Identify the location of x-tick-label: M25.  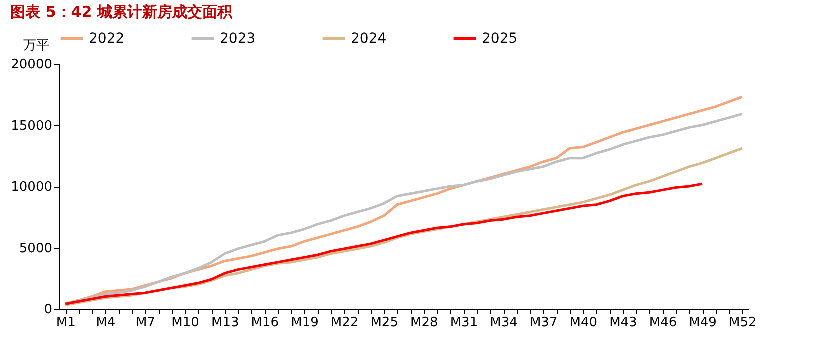
(384, 323).